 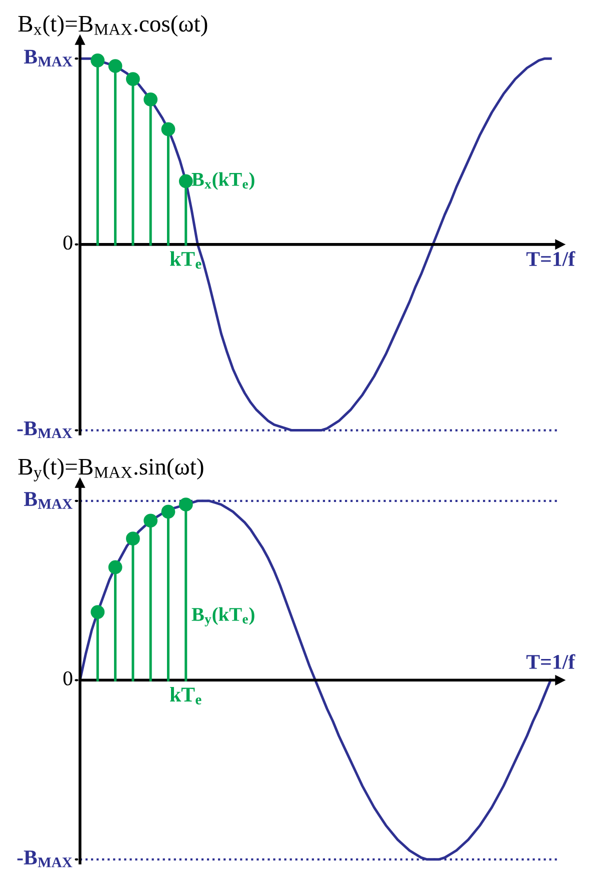 What do you see at coordinates (111, 470) in the screenshot?
I see `chart-title: B$_{y}$(t)=B$_{MAX}$.sin(ωt)` at bounding box center [111, 470].